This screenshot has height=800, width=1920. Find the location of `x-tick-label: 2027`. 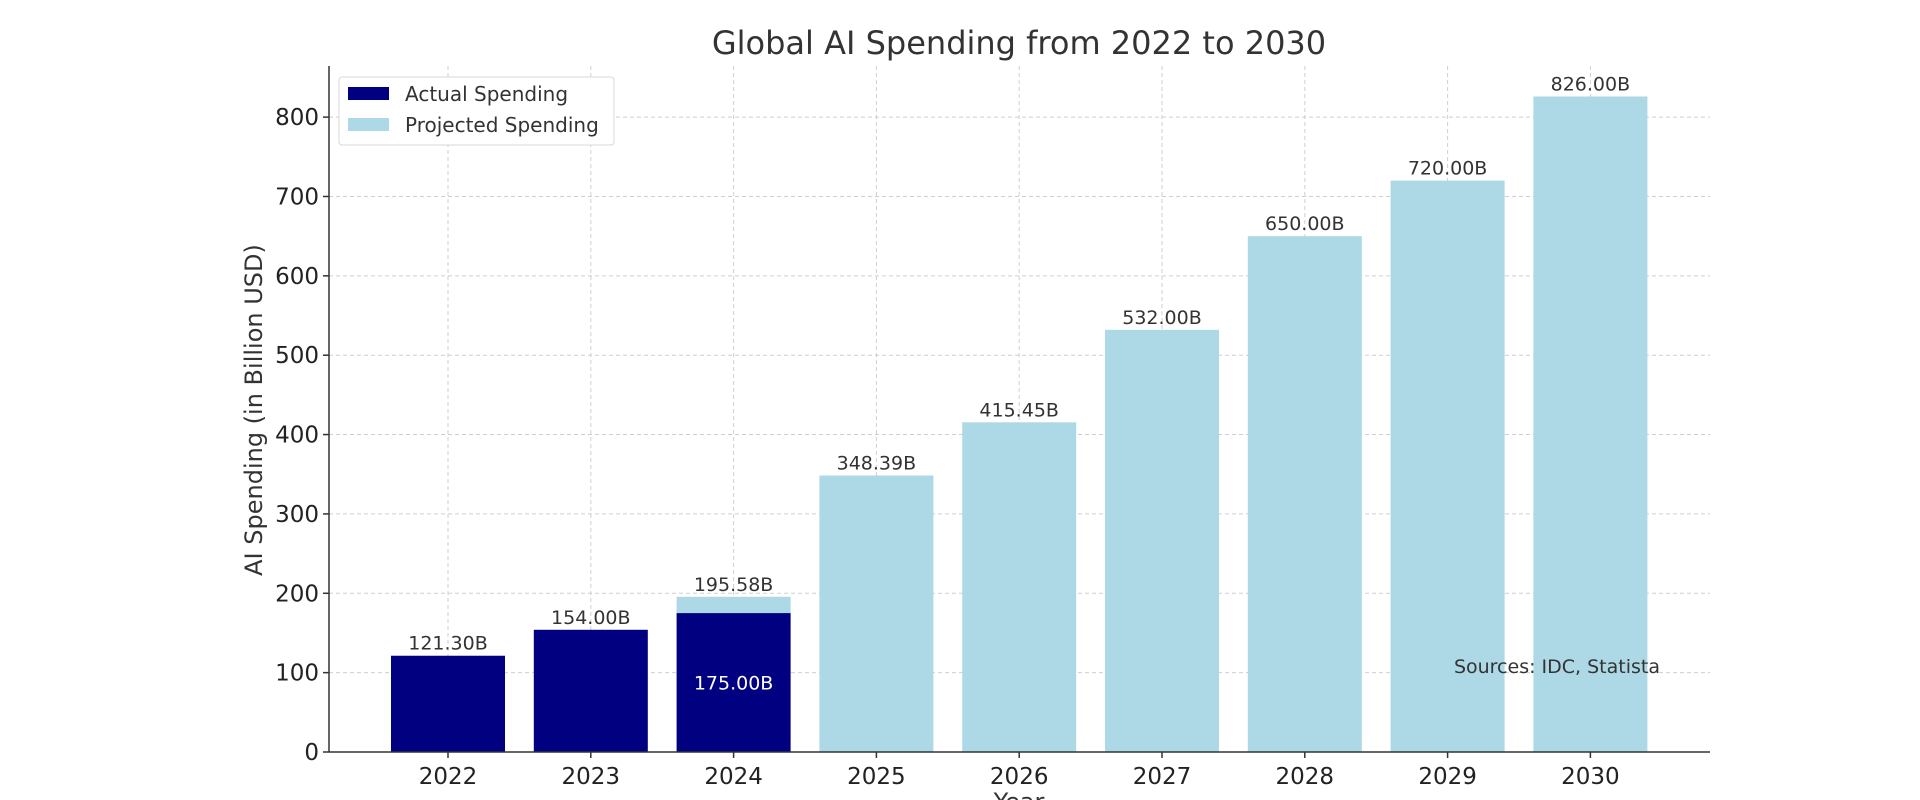

x-tick-label: 2027 is located at coordinates (1162, 777).